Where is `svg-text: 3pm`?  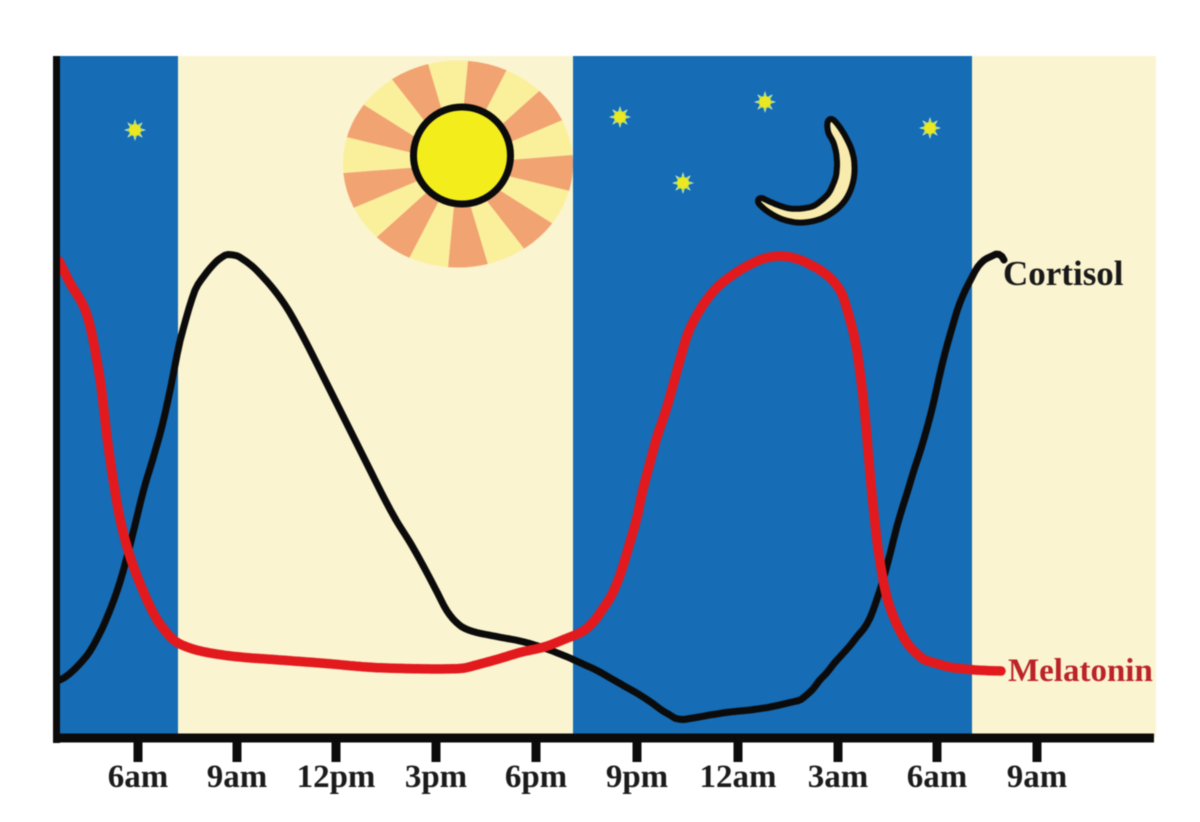 svg-text: 3pm is located at coordinates (436, 777).